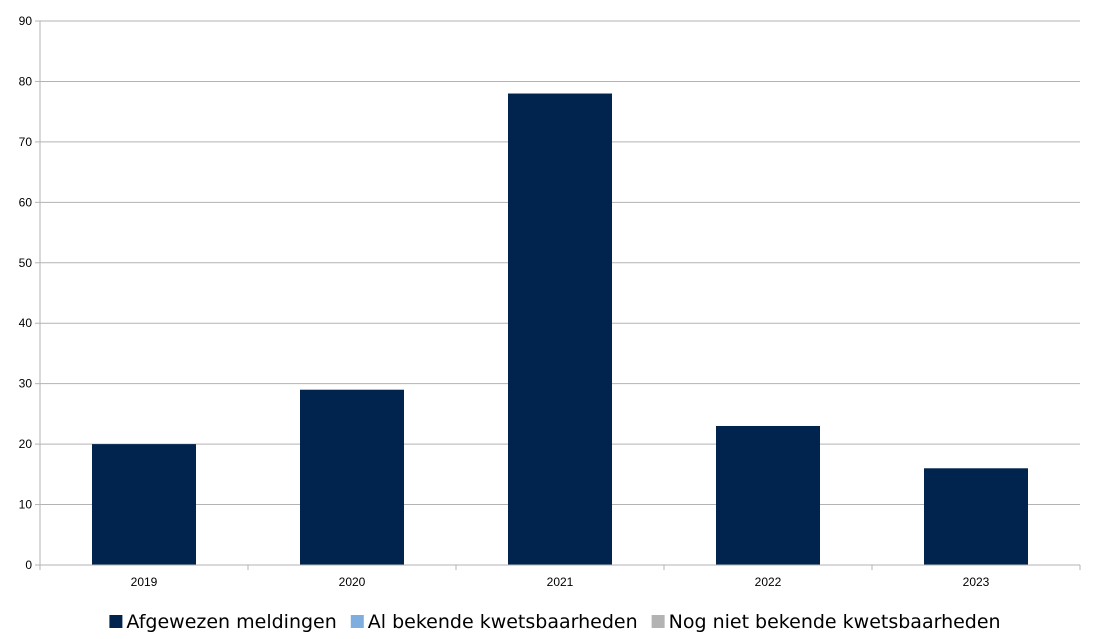  Describe the element at coordinates (768, 582) in the screenshot. I see `x-tick-label: 2022` at that location.